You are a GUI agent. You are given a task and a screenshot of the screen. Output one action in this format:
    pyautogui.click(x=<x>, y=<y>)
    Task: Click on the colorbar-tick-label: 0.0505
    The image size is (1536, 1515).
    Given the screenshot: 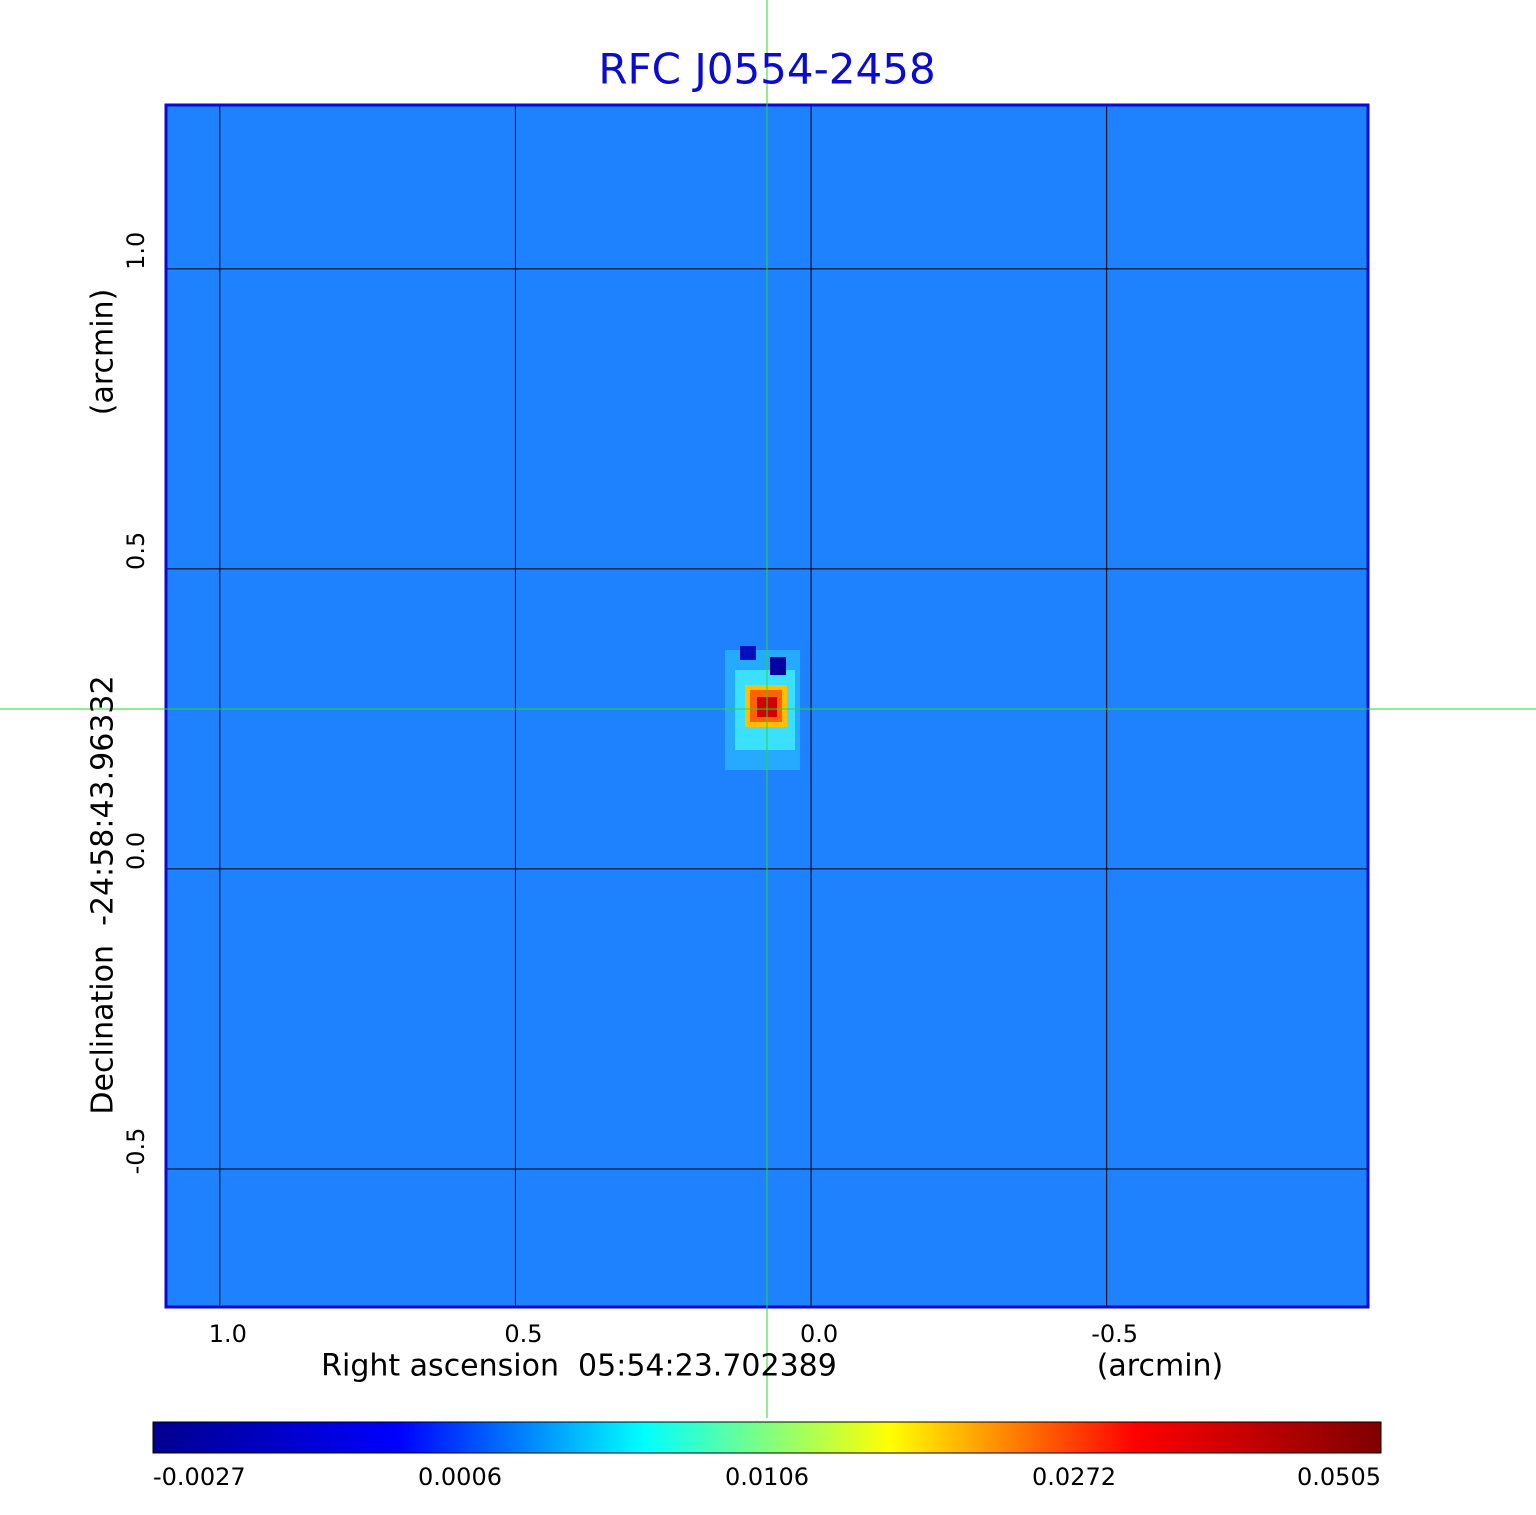 What is the action you would take?
    pyautogui.click(x=1339, y=1477)
    